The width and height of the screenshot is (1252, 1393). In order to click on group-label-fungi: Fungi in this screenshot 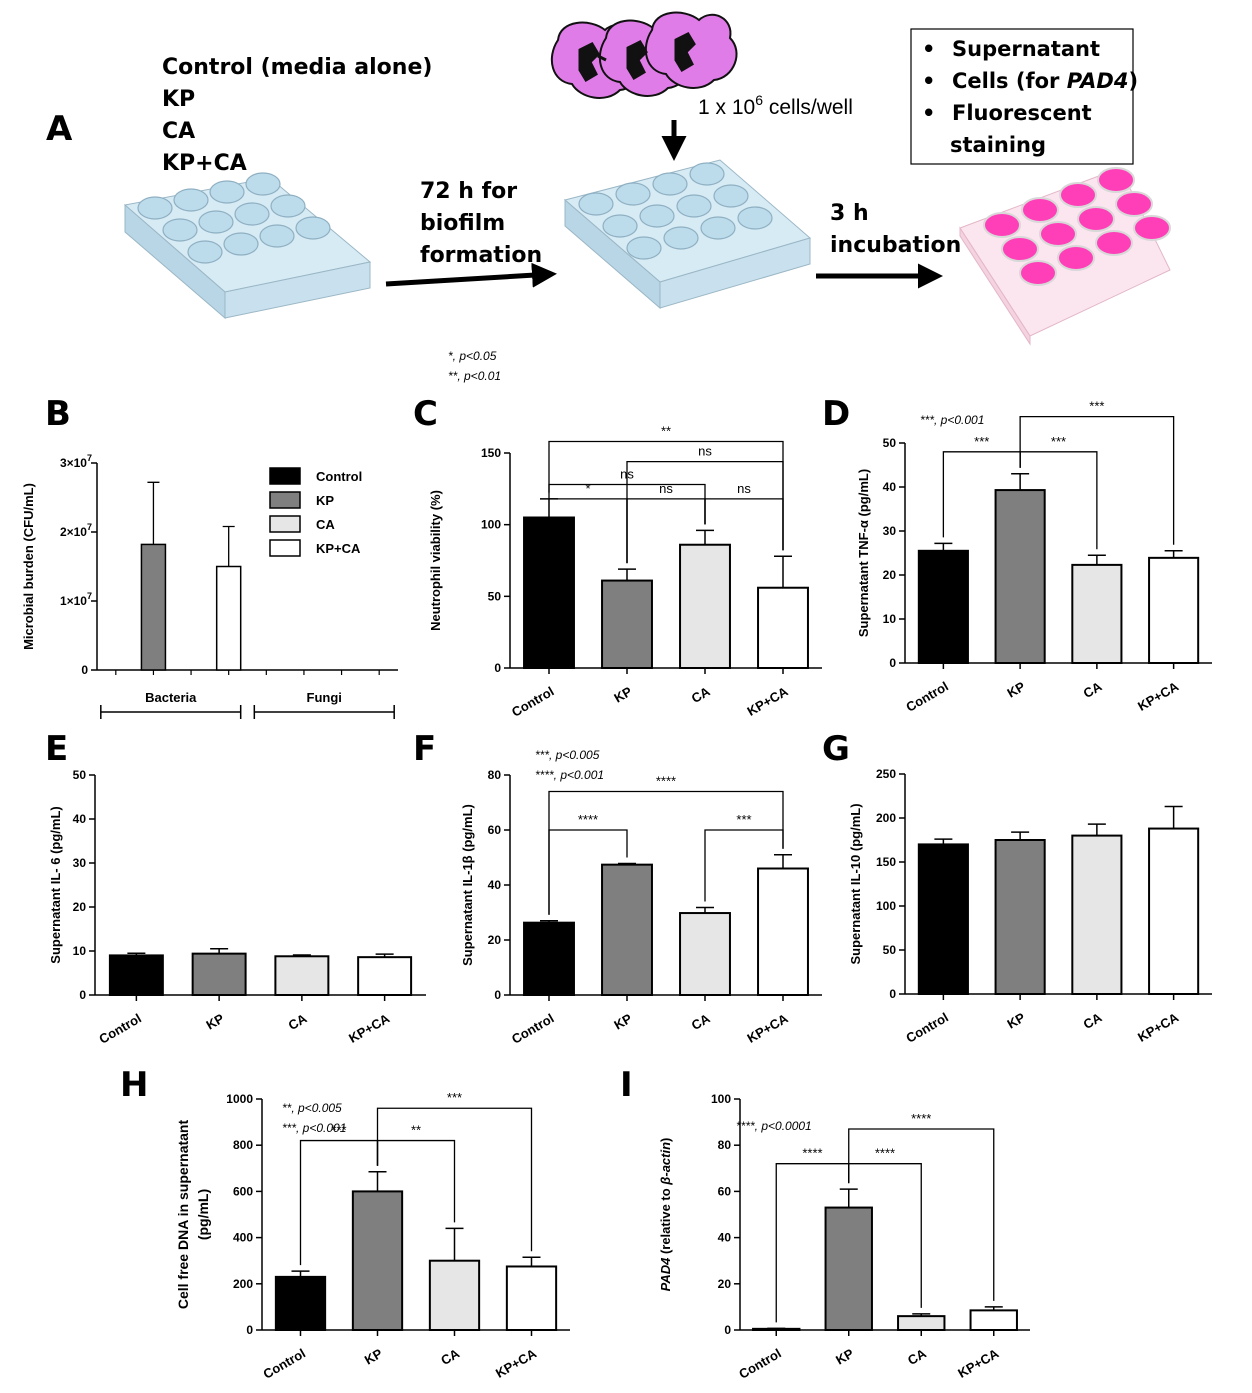, I will do `click(324, 697)`.